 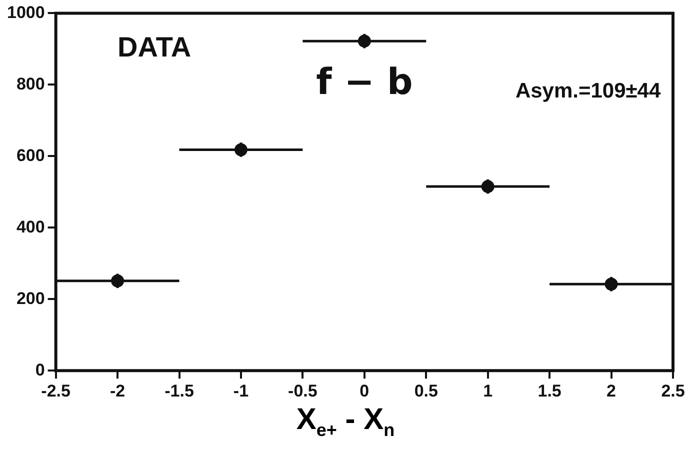 I want to click on x-tick-label: -1, so click(x=241, y=390).